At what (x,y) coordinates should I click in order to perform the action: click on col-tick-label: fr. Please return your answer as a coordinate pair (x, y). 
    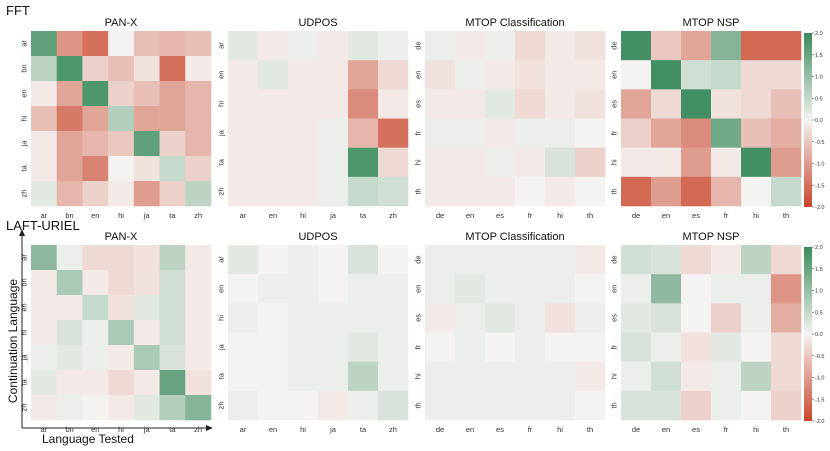
    Looking at the image, I should click on (726, 429).